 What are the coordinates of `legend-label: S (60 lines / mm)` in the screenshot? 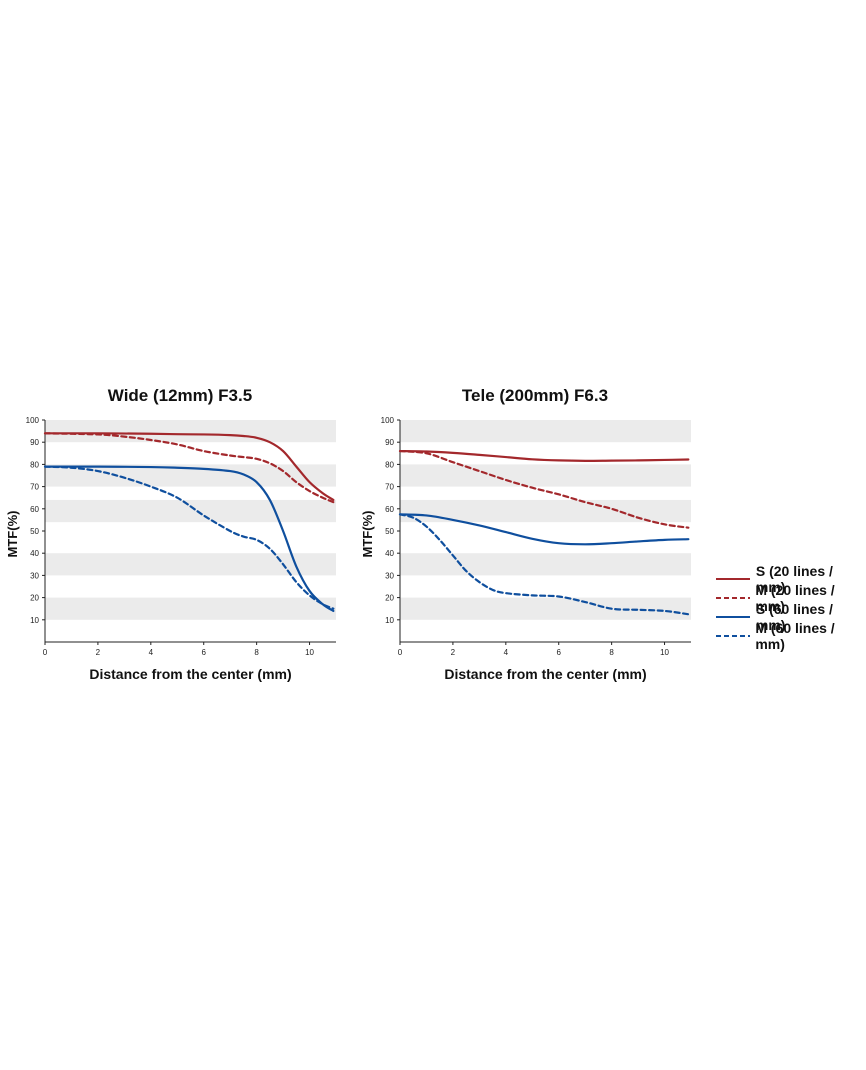 It's located at (794, 616).